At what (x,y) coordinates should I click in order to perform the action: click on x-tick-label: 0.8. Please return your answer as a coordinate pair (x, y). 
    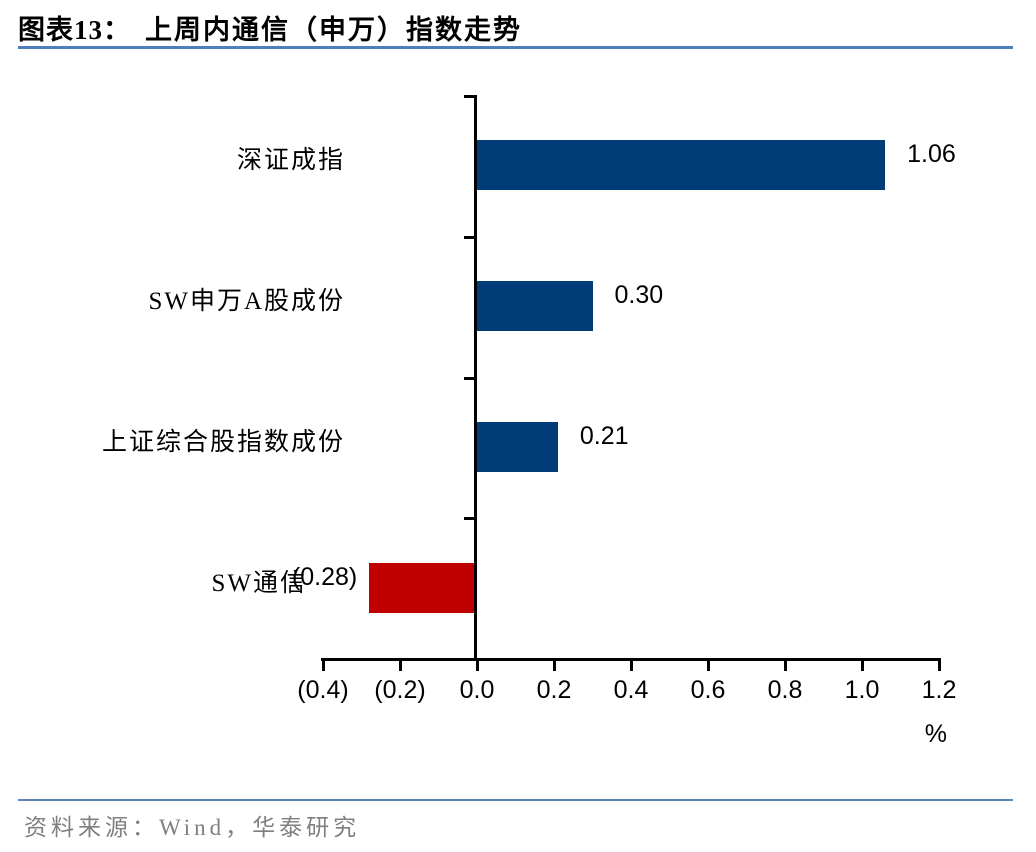
    Looking at the image, I should click on (785, 690).